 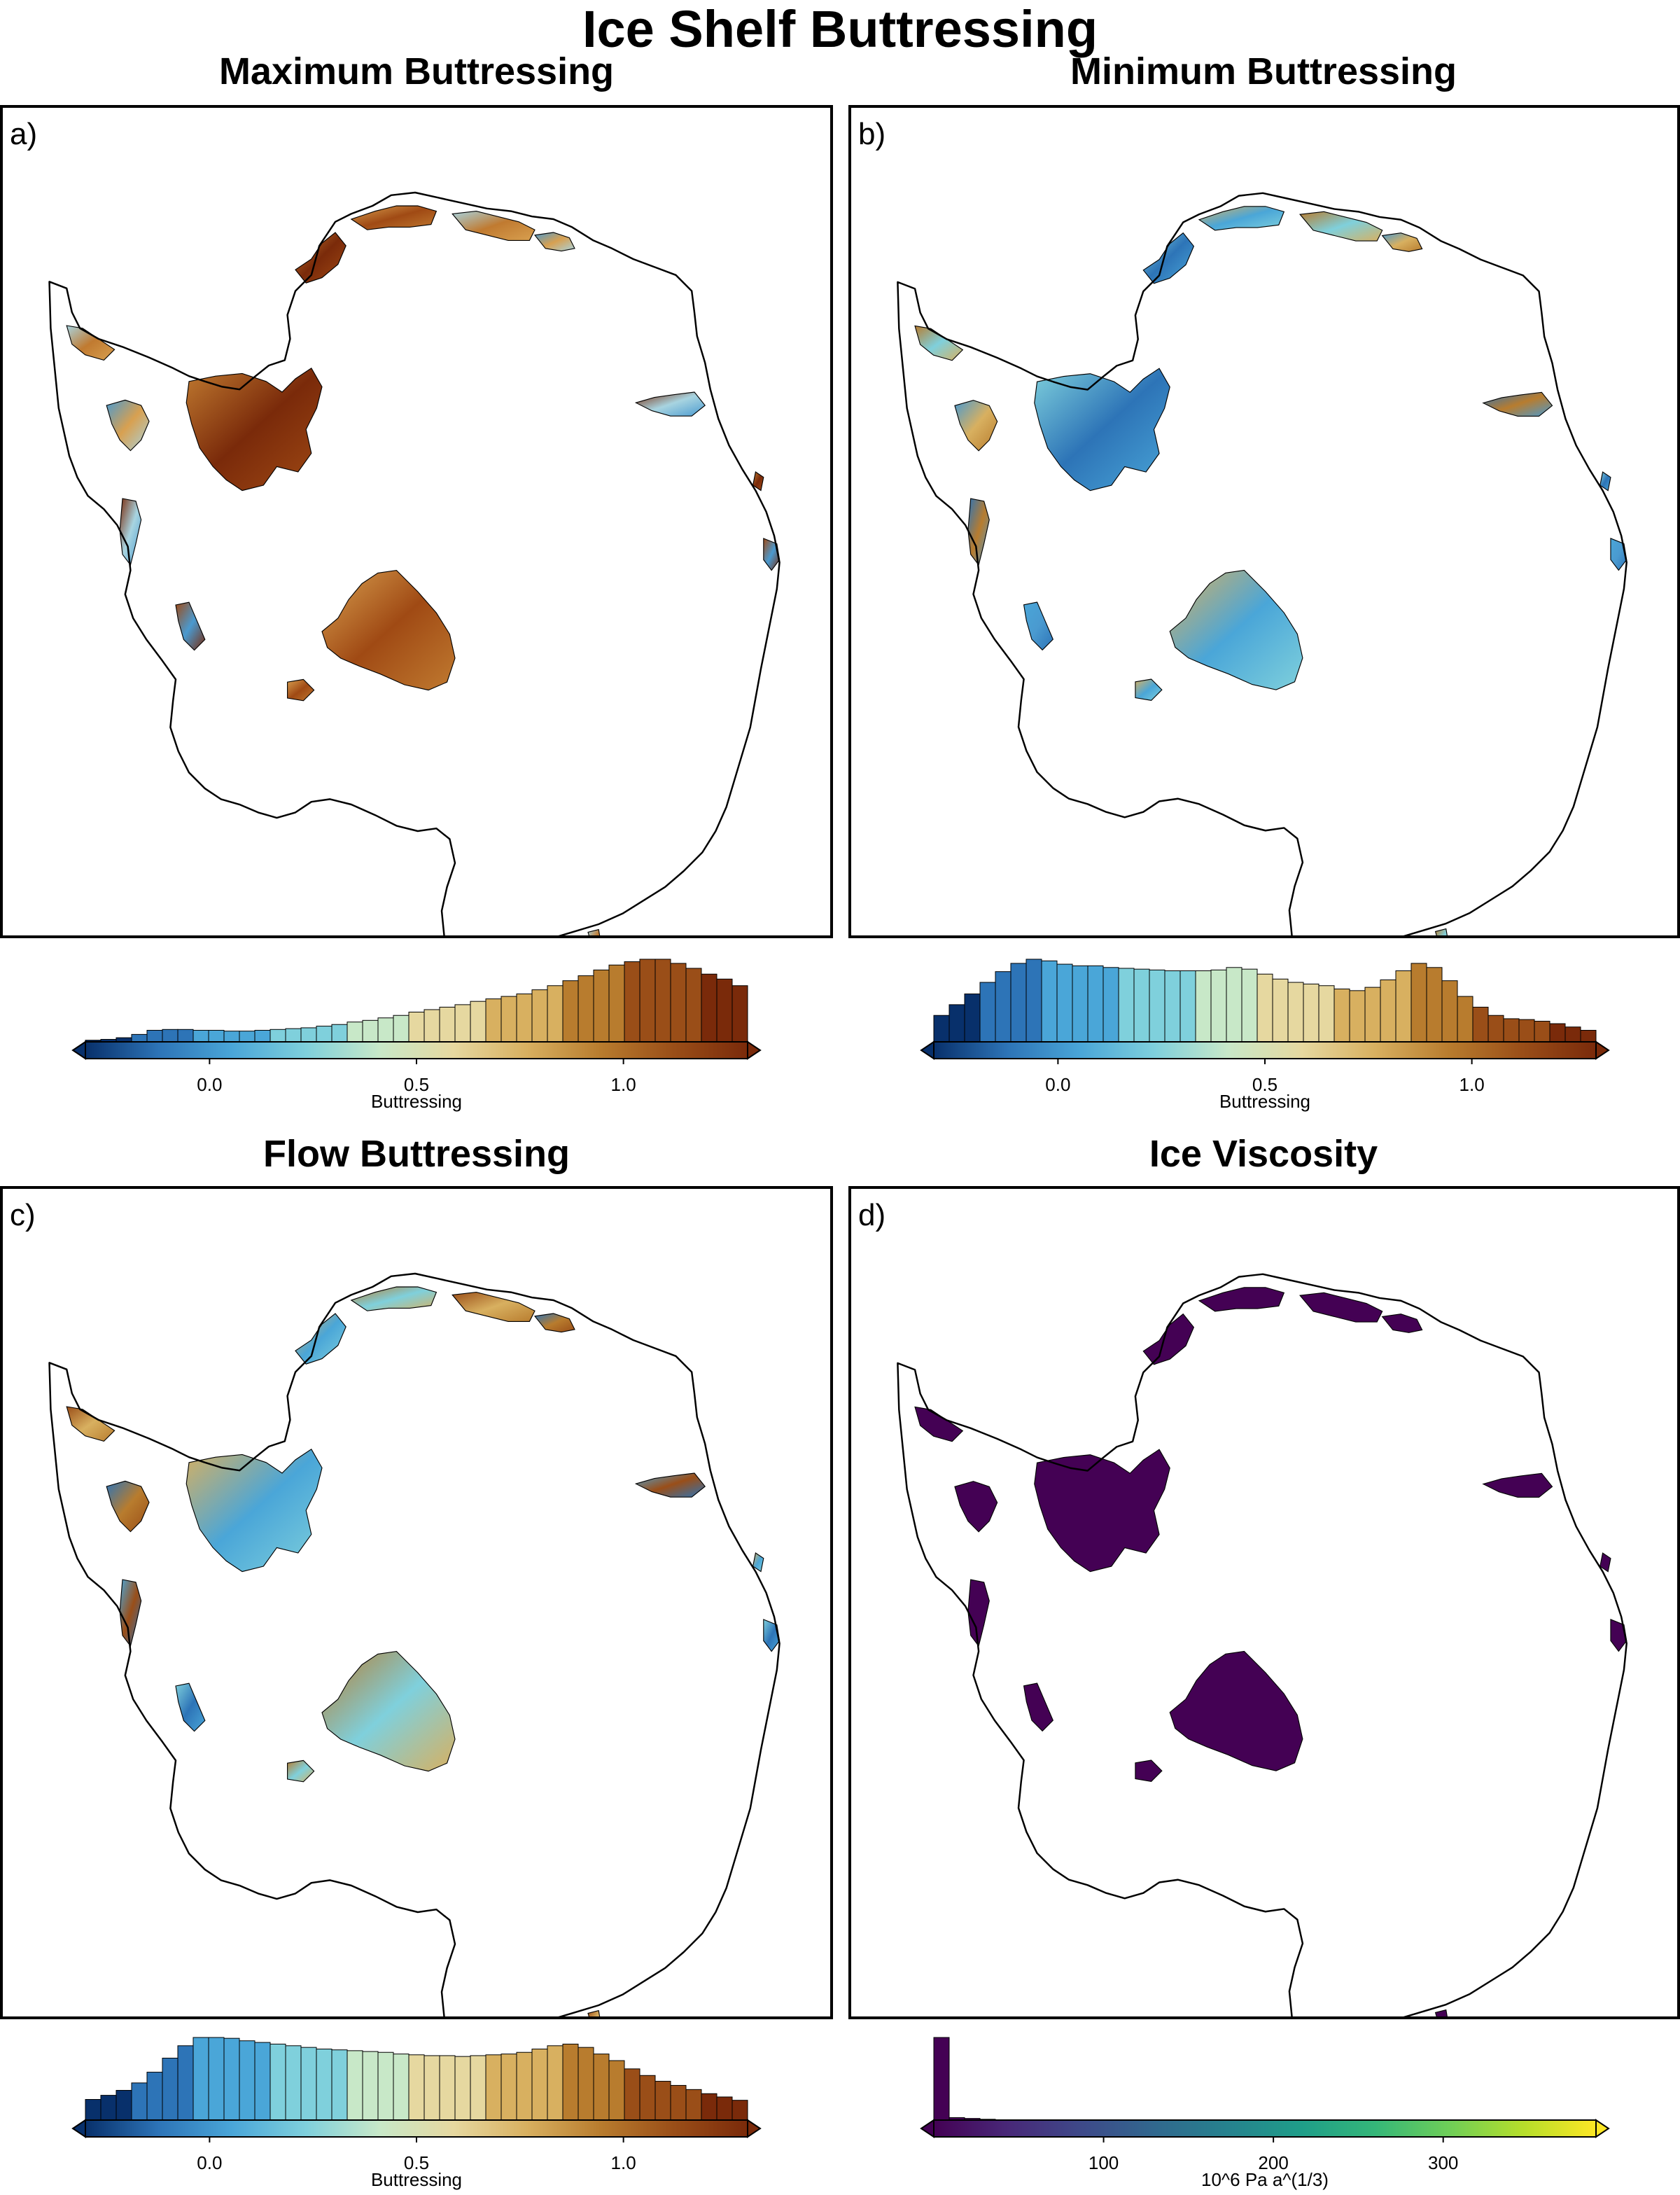 I want to click on colorbar-tick-label: 1.0, so click(x=623, y=2163).